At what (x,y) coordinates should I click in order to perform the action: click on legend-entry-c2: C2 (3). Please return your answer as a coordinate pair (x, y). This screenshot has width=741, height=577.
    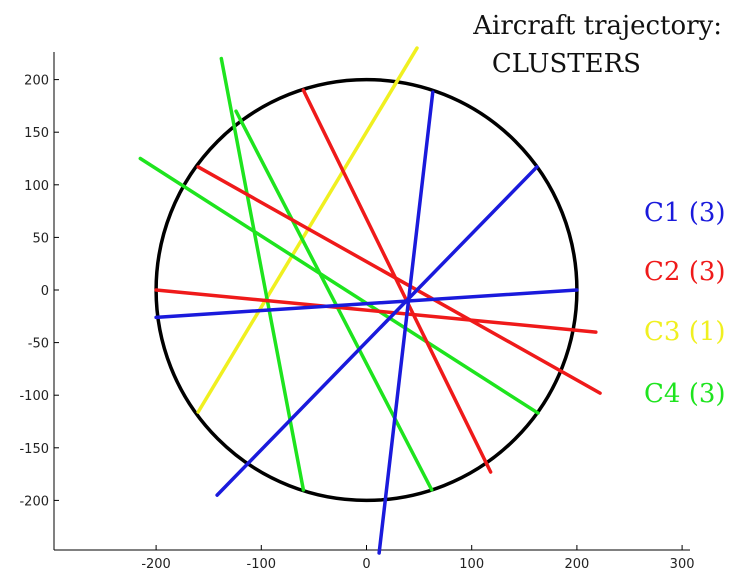
    Looking at the image, I should click on (685, 272).